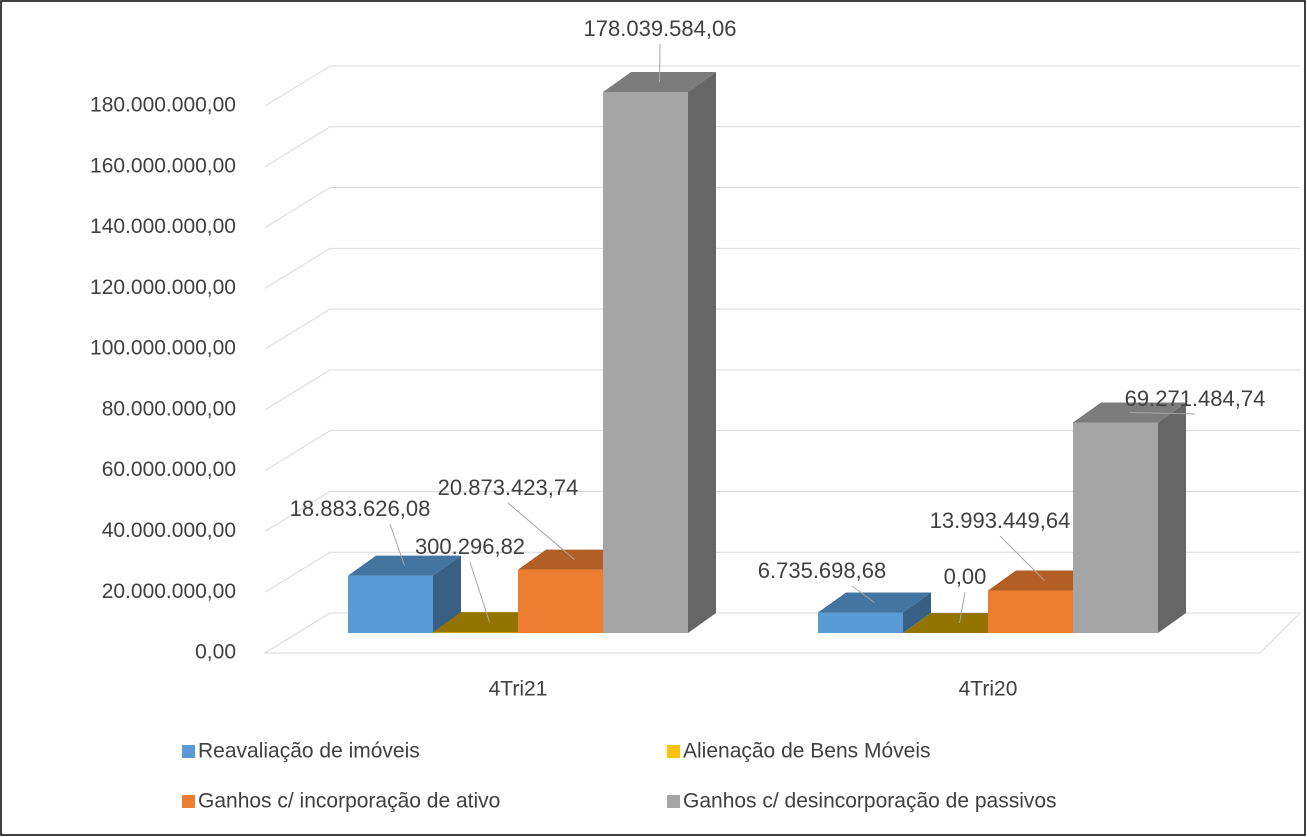 Image resolution: width=1307 pixels, height=837 pixels. Describe the element at coordinates (660, 28) in the screenshot. I see `data-label: 178.039.584,06` at that location.